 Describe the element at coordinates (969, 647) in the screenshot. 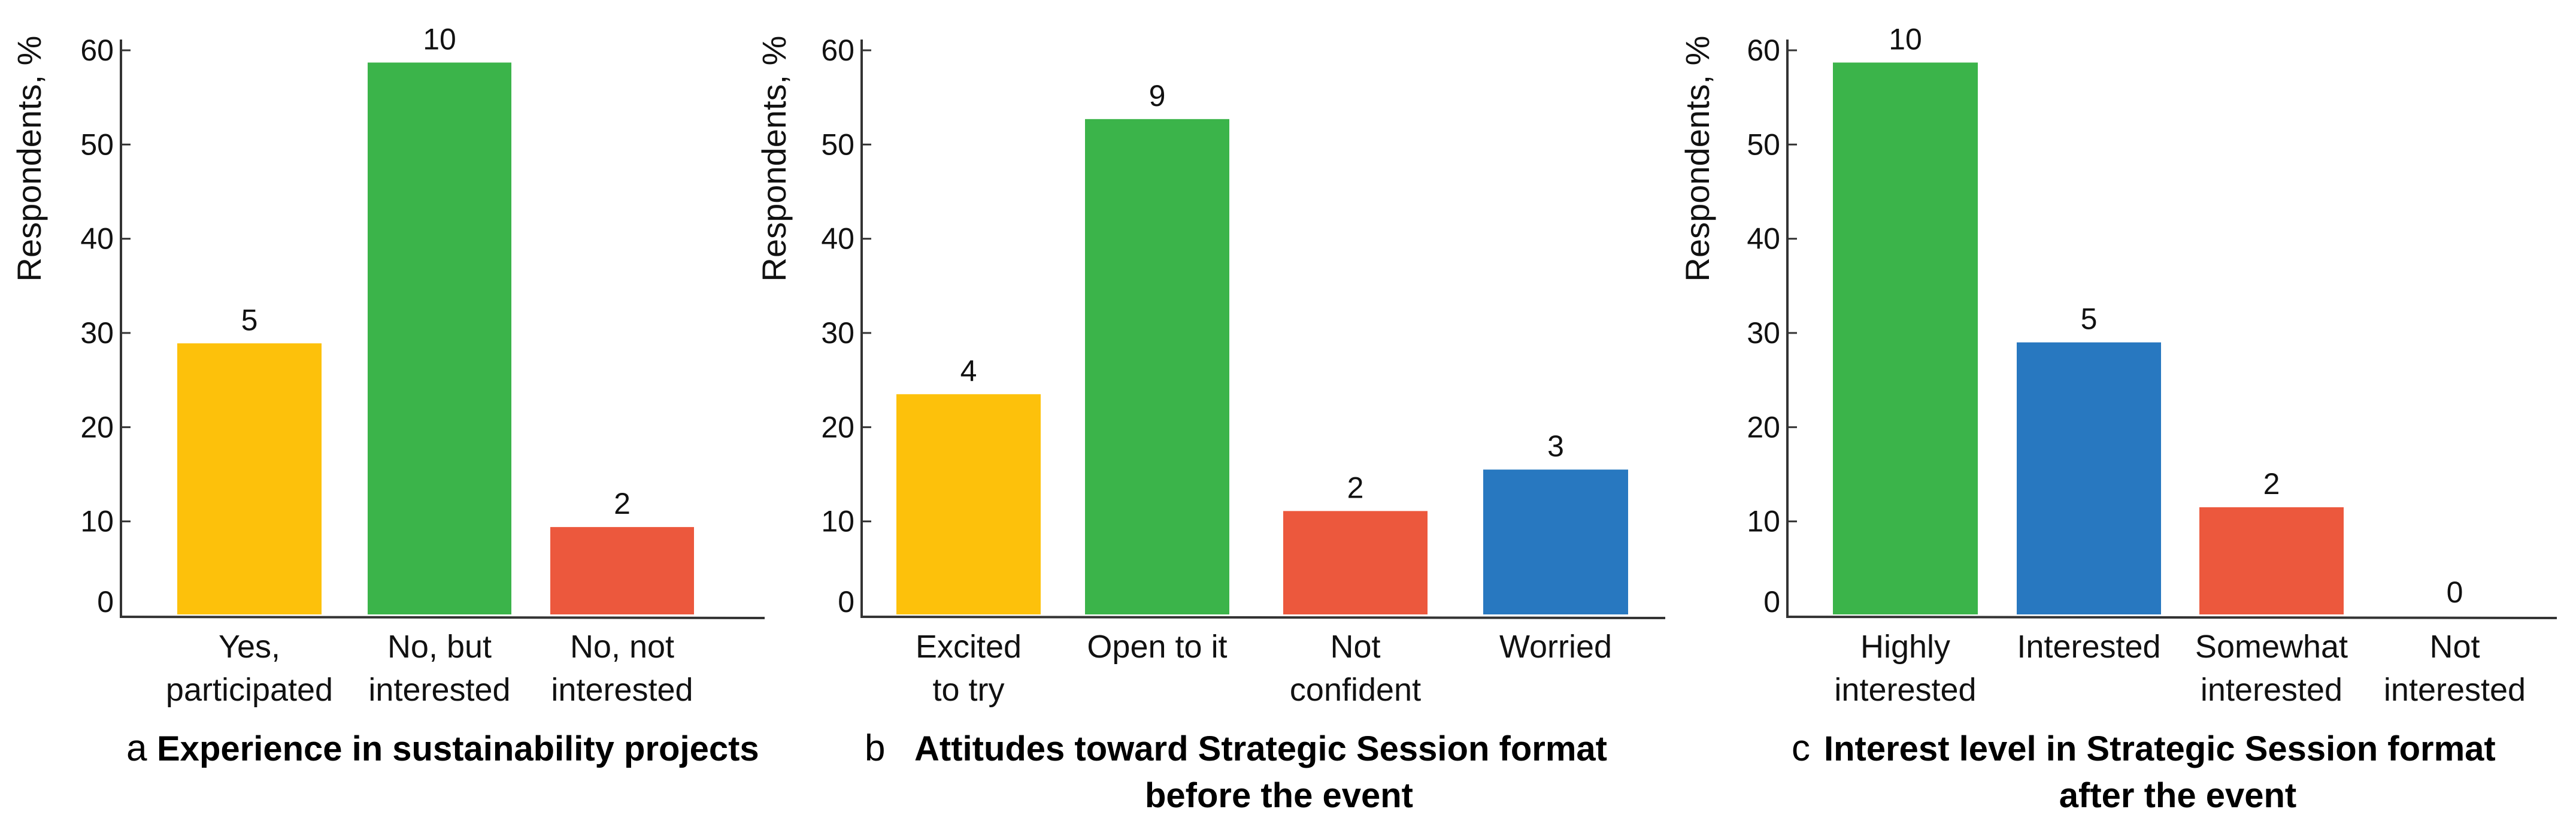

I see `category-label: Excited` at that location.